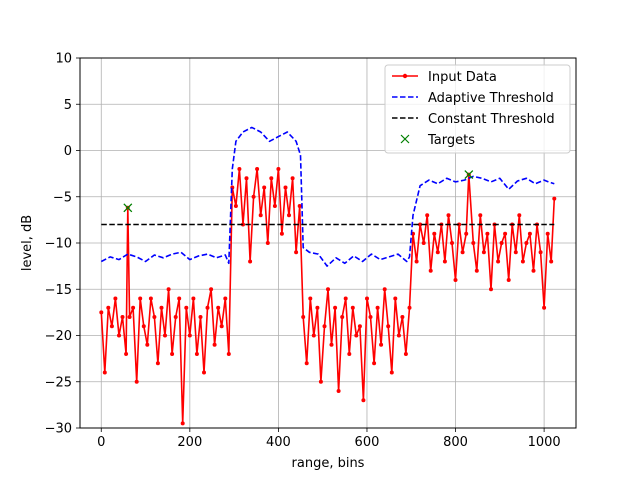  What do you see at coordinates (27, 243) in the screenshot?
I see `y-axis-label: level, dB` at bounding box center [27, 243].